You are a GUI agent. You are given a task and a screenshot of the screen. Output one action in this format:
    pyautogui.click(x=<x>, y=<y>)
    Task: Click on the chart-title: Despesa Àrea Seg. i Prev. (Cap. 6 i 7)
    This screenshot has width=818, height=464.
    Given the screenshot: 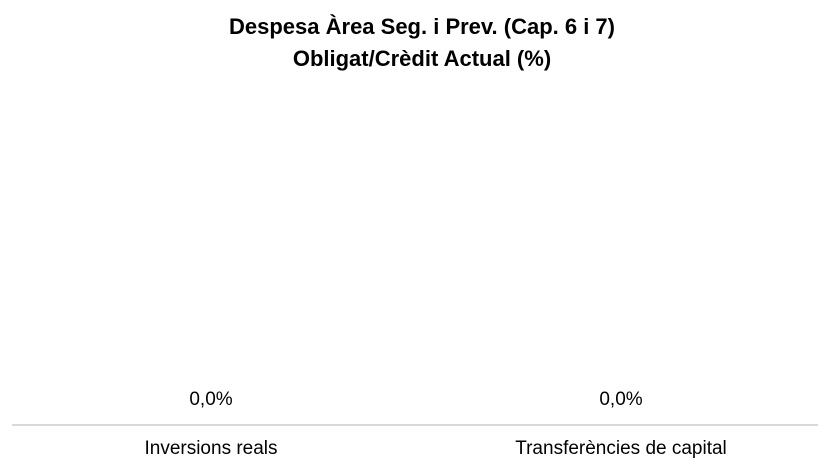 What is the action you would take?
    pyautogui.click(x=422, y=26)
    